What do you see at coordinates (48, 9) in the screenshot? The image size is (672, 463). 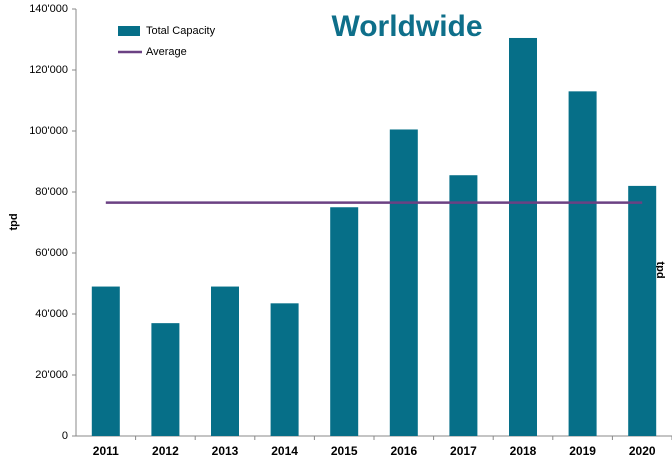 I see `y-tick-label: 140'000` at bounding box center [48, 9].